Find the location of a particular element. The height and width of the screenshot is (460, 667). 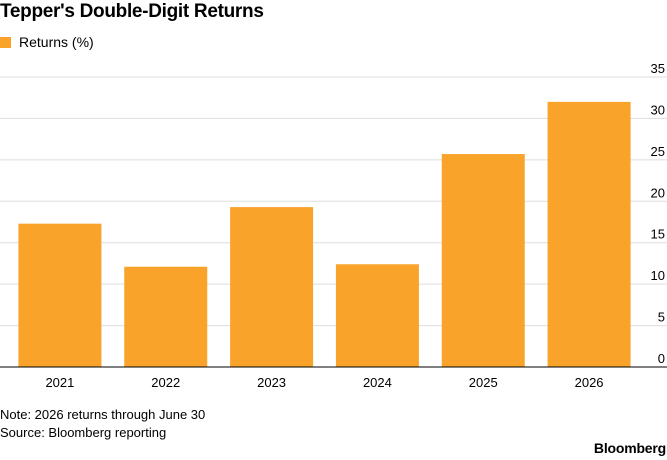

x-tick-label: 2023 is located at coordinates (271, 382).